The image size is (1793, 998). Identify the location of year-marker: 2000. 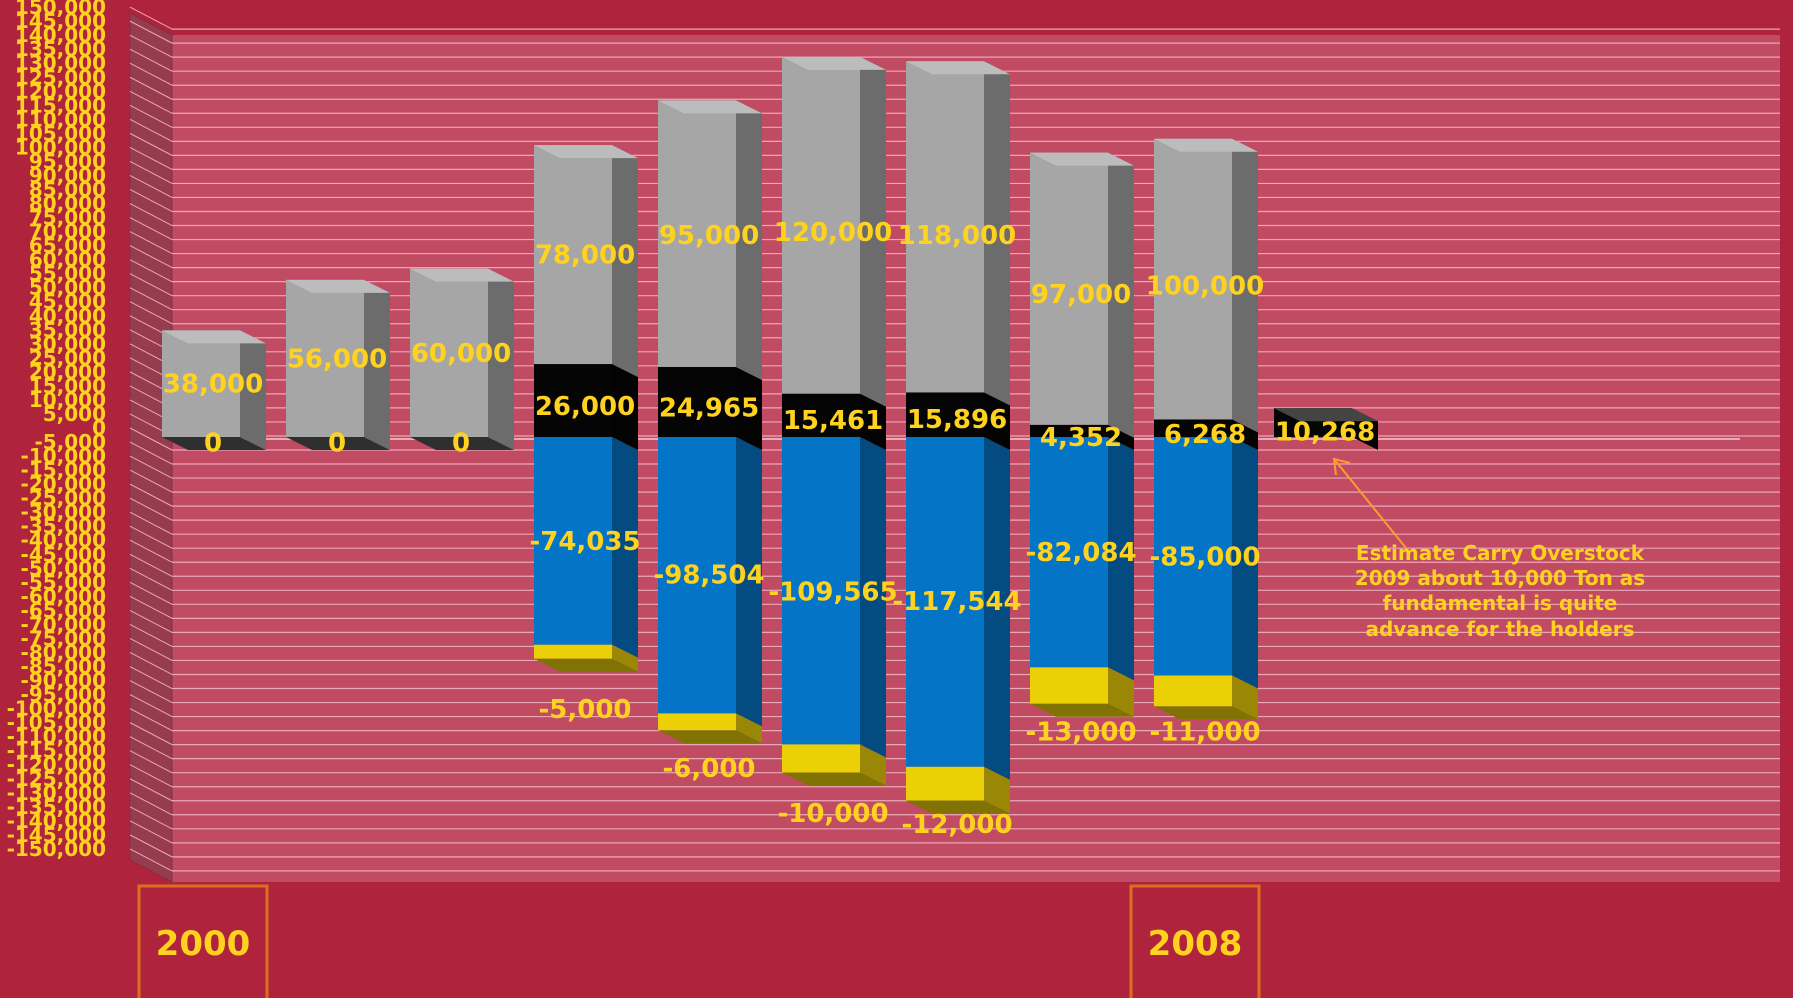
(203, 941).